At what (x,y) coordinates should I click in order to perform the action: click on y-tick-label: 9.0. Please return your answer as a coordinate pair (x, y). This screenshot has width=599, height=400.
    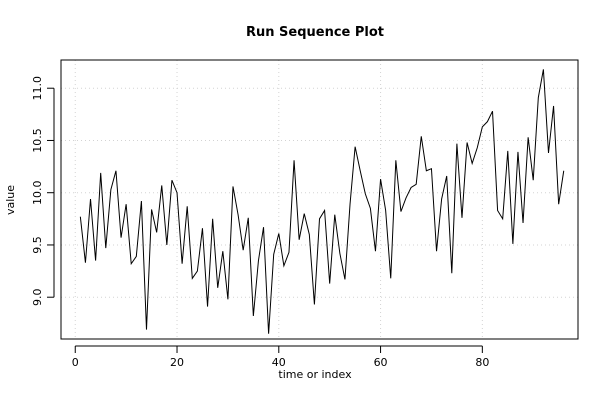
    Looking at the image, I should click on (37, 297).